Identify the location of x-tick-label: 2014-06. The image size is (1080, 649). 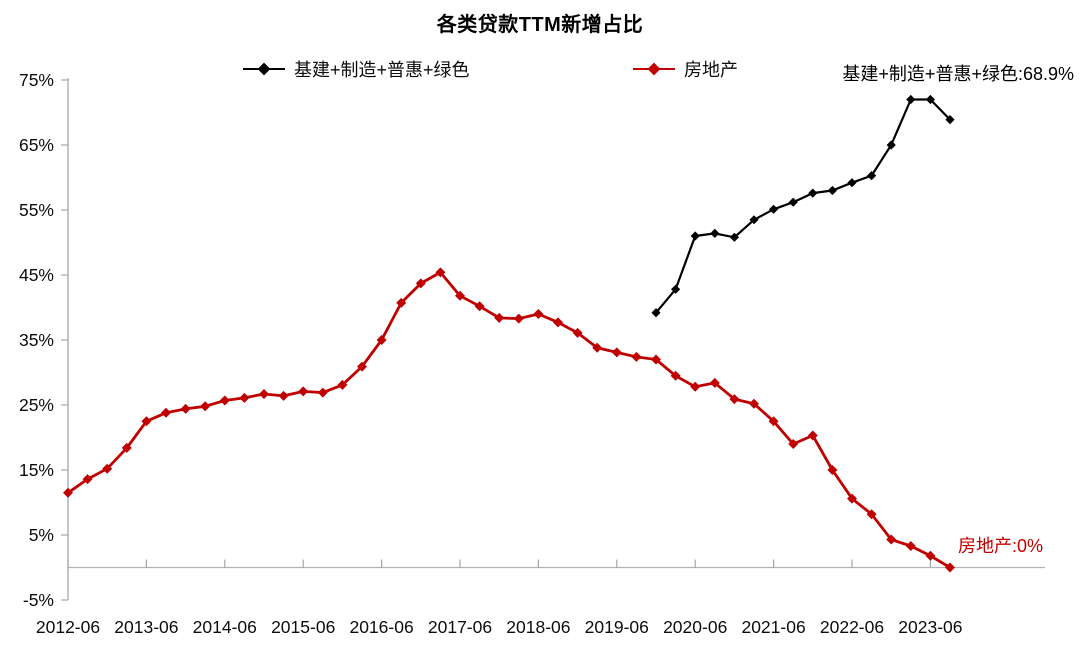
(225, 627).